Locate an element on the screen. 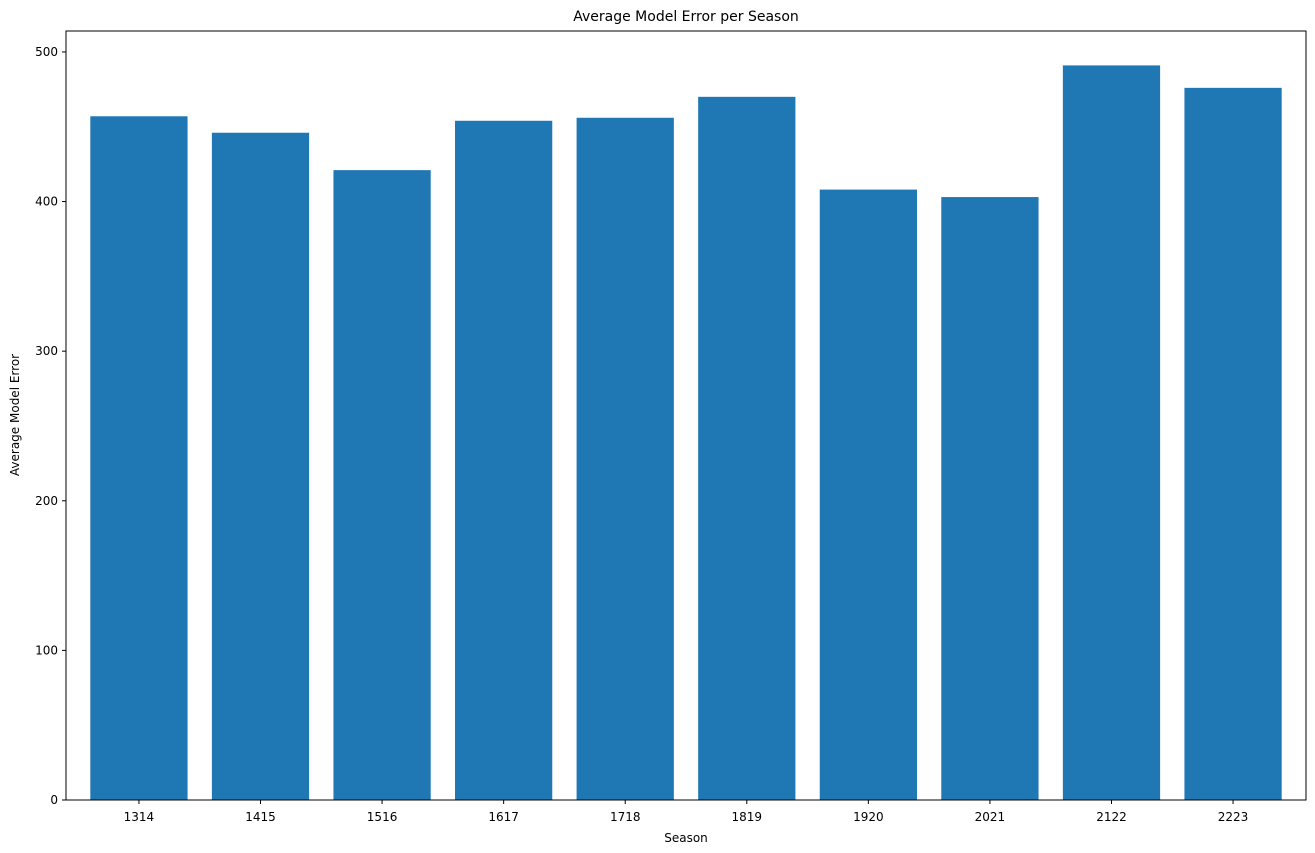 This screenshot has width=1315, height=853. x-tick-label: 1415 is located at coordinates (260, 817).